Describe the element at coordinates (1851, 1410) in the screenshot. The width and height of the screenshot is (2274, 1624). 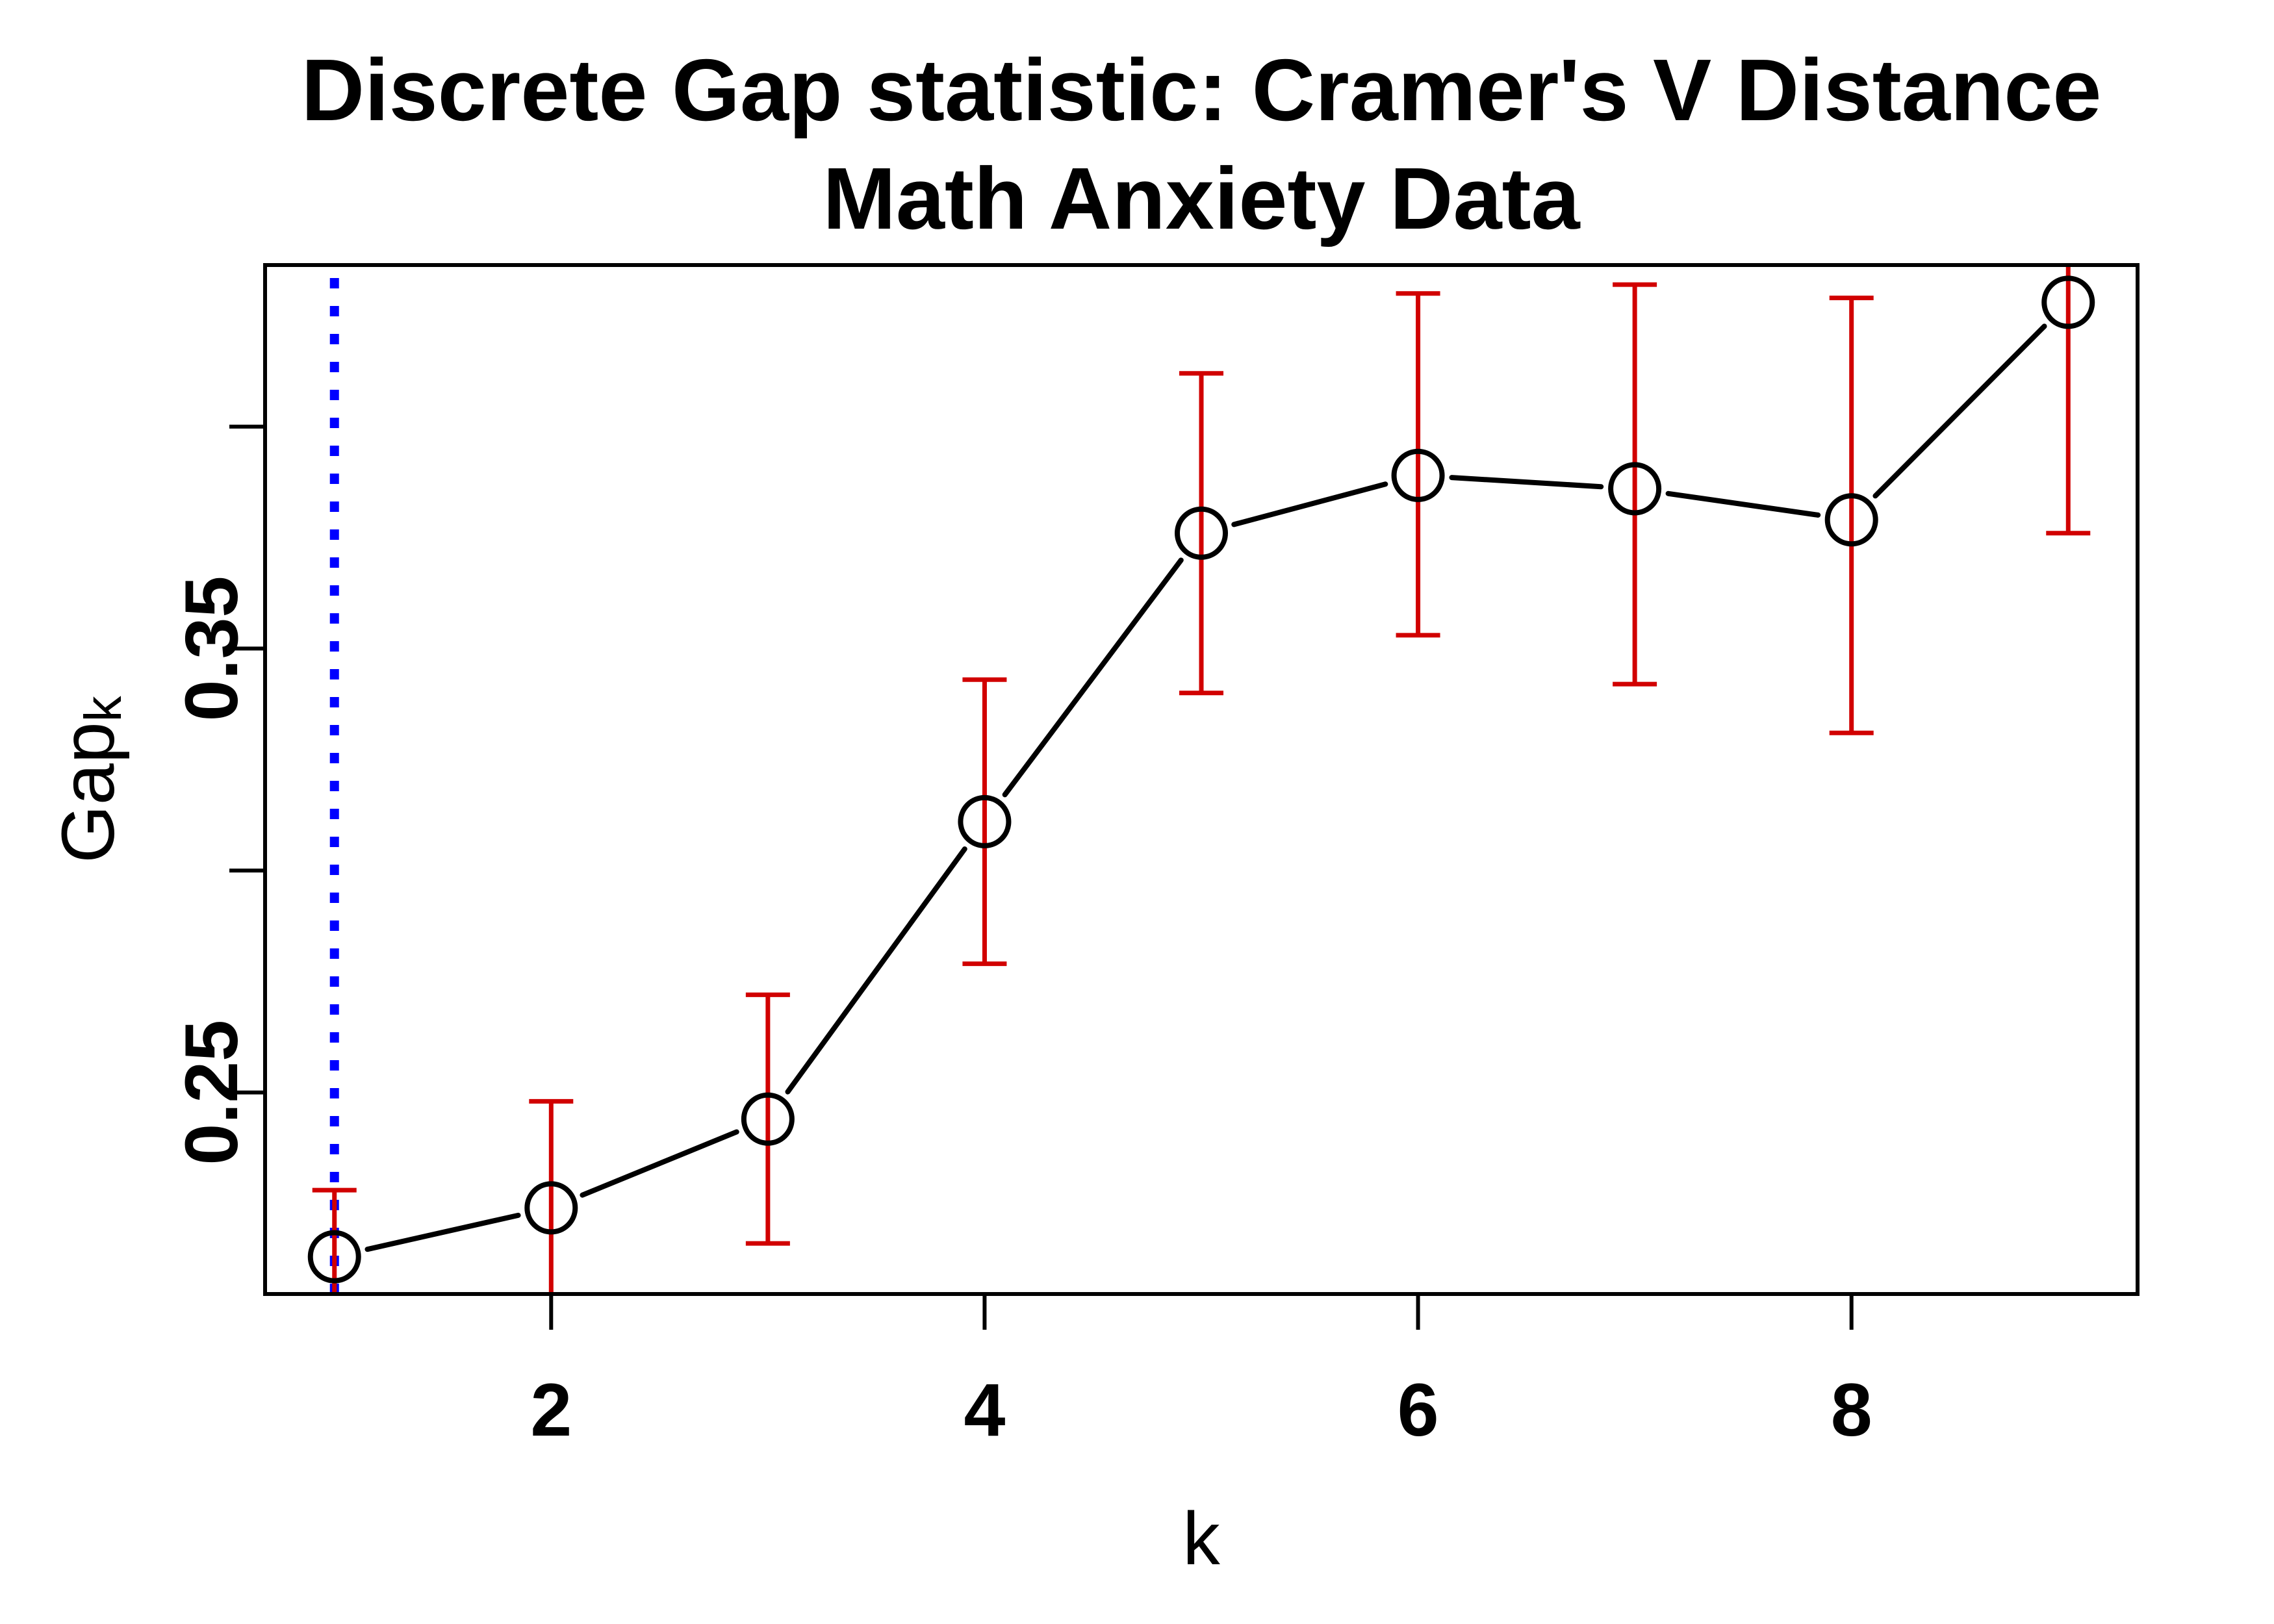
I see `x-tick-label-8: 8` at that location.